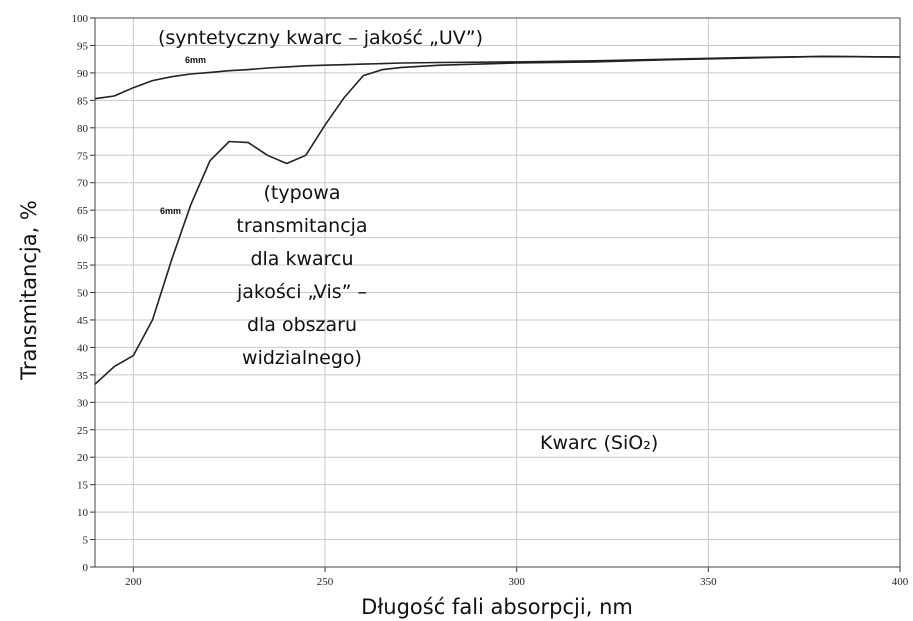 The height and width of the screenshot is (621, 913). I want to click on y-tick-label: 50, so click(83, 294).